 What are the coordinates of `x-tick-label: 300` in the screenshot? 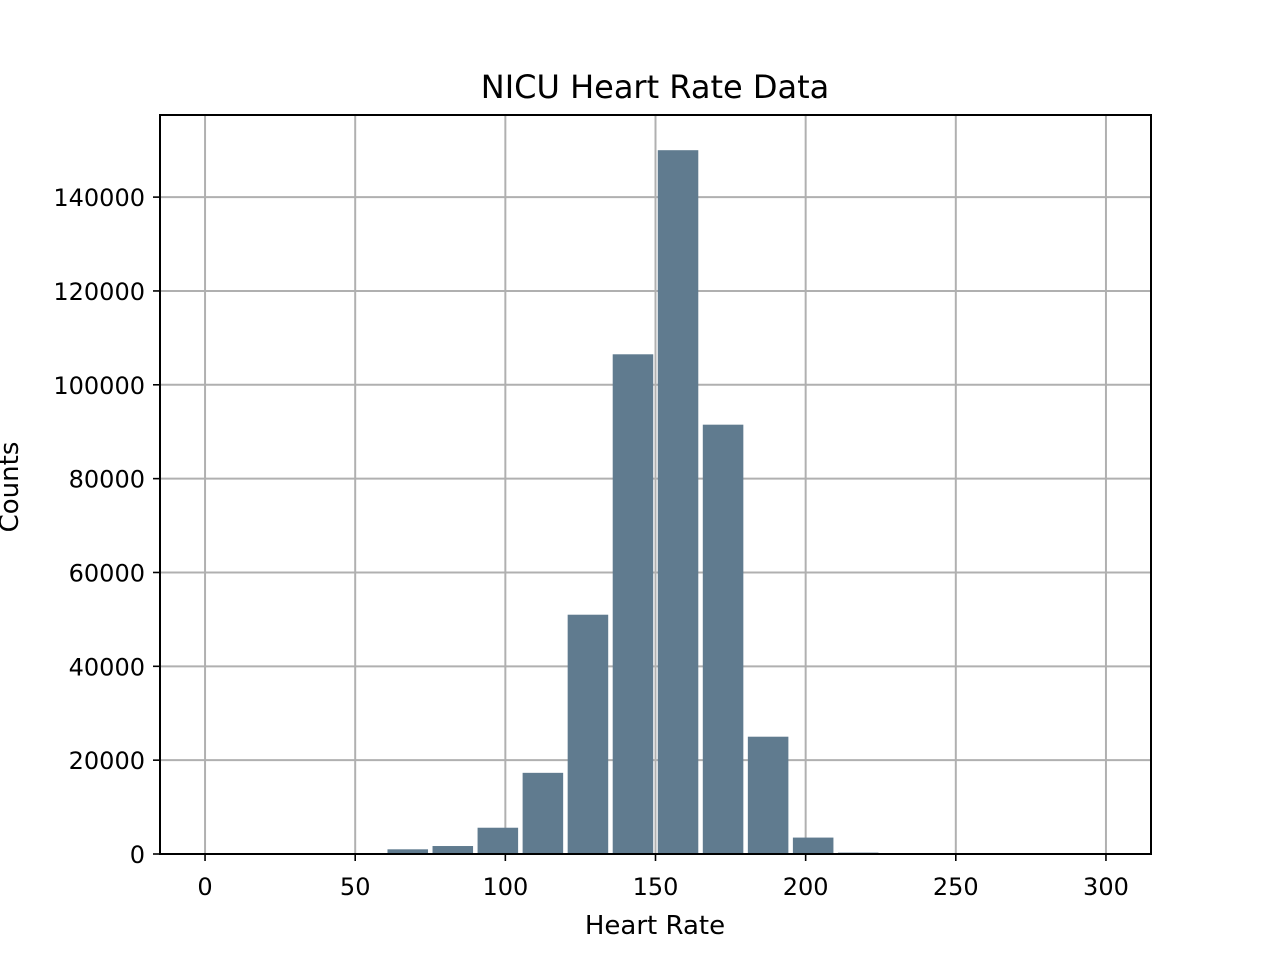 It's located at (1106, 887).